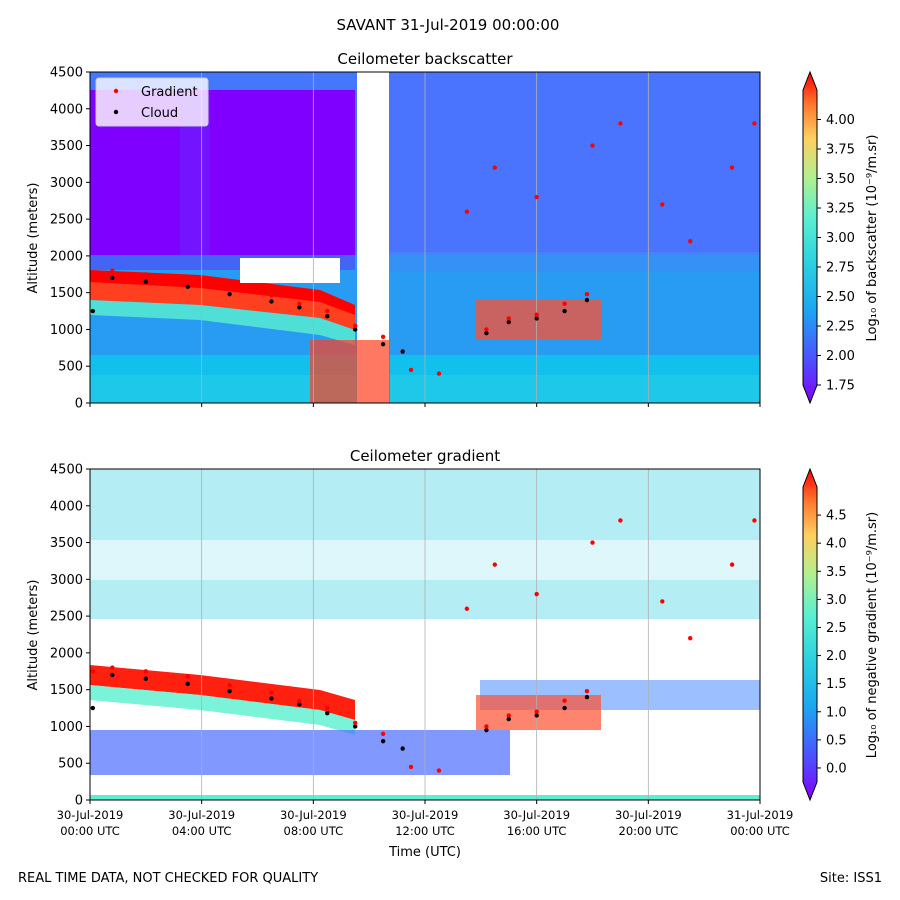 This screenshot has width=900, height=900. I want to click on top-y-tick-label: 2000, so click(66, 256).